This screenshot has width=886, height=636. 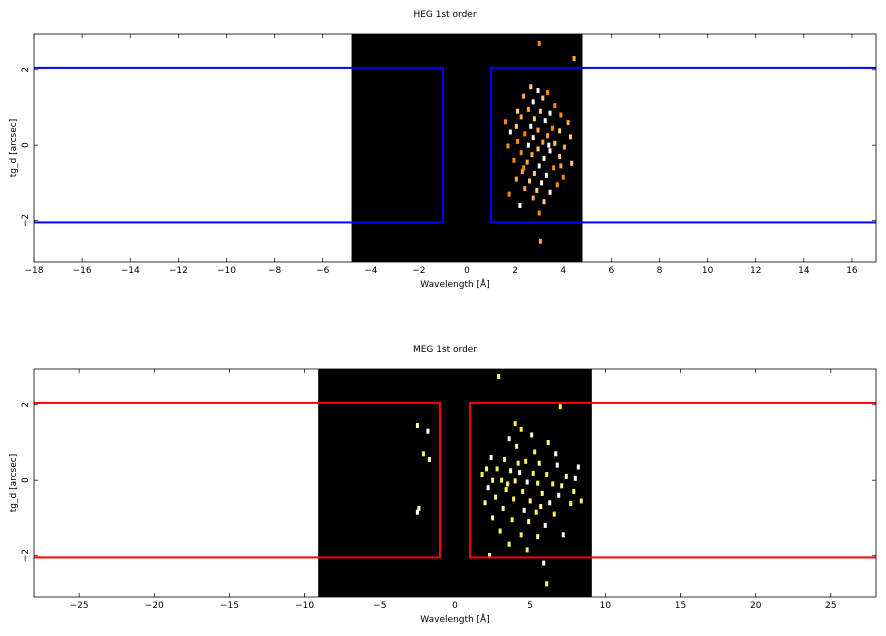 What do you see at coordinates (130, 271) in the screenshot?
I see `x-tick-label: −14` at bounding box center [130, 271].